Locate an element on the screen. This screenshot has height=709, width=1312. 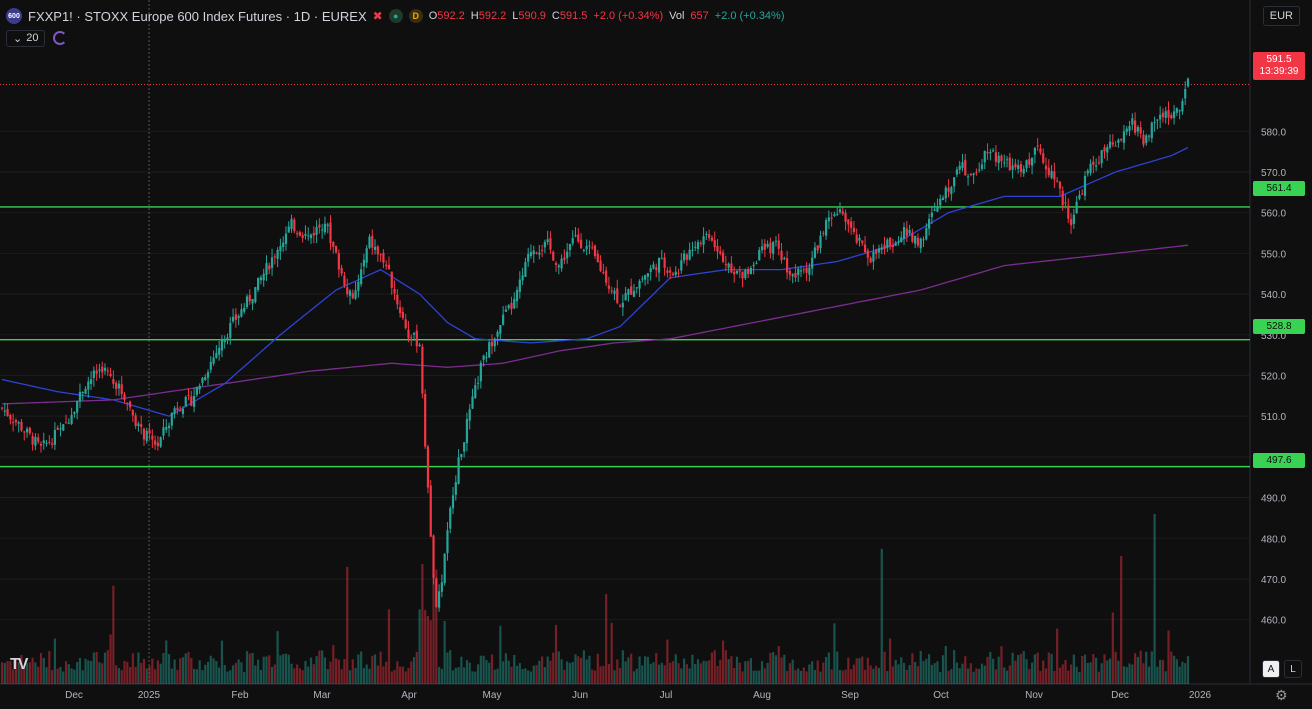
low-label: L is located at coordinates (515, 16).